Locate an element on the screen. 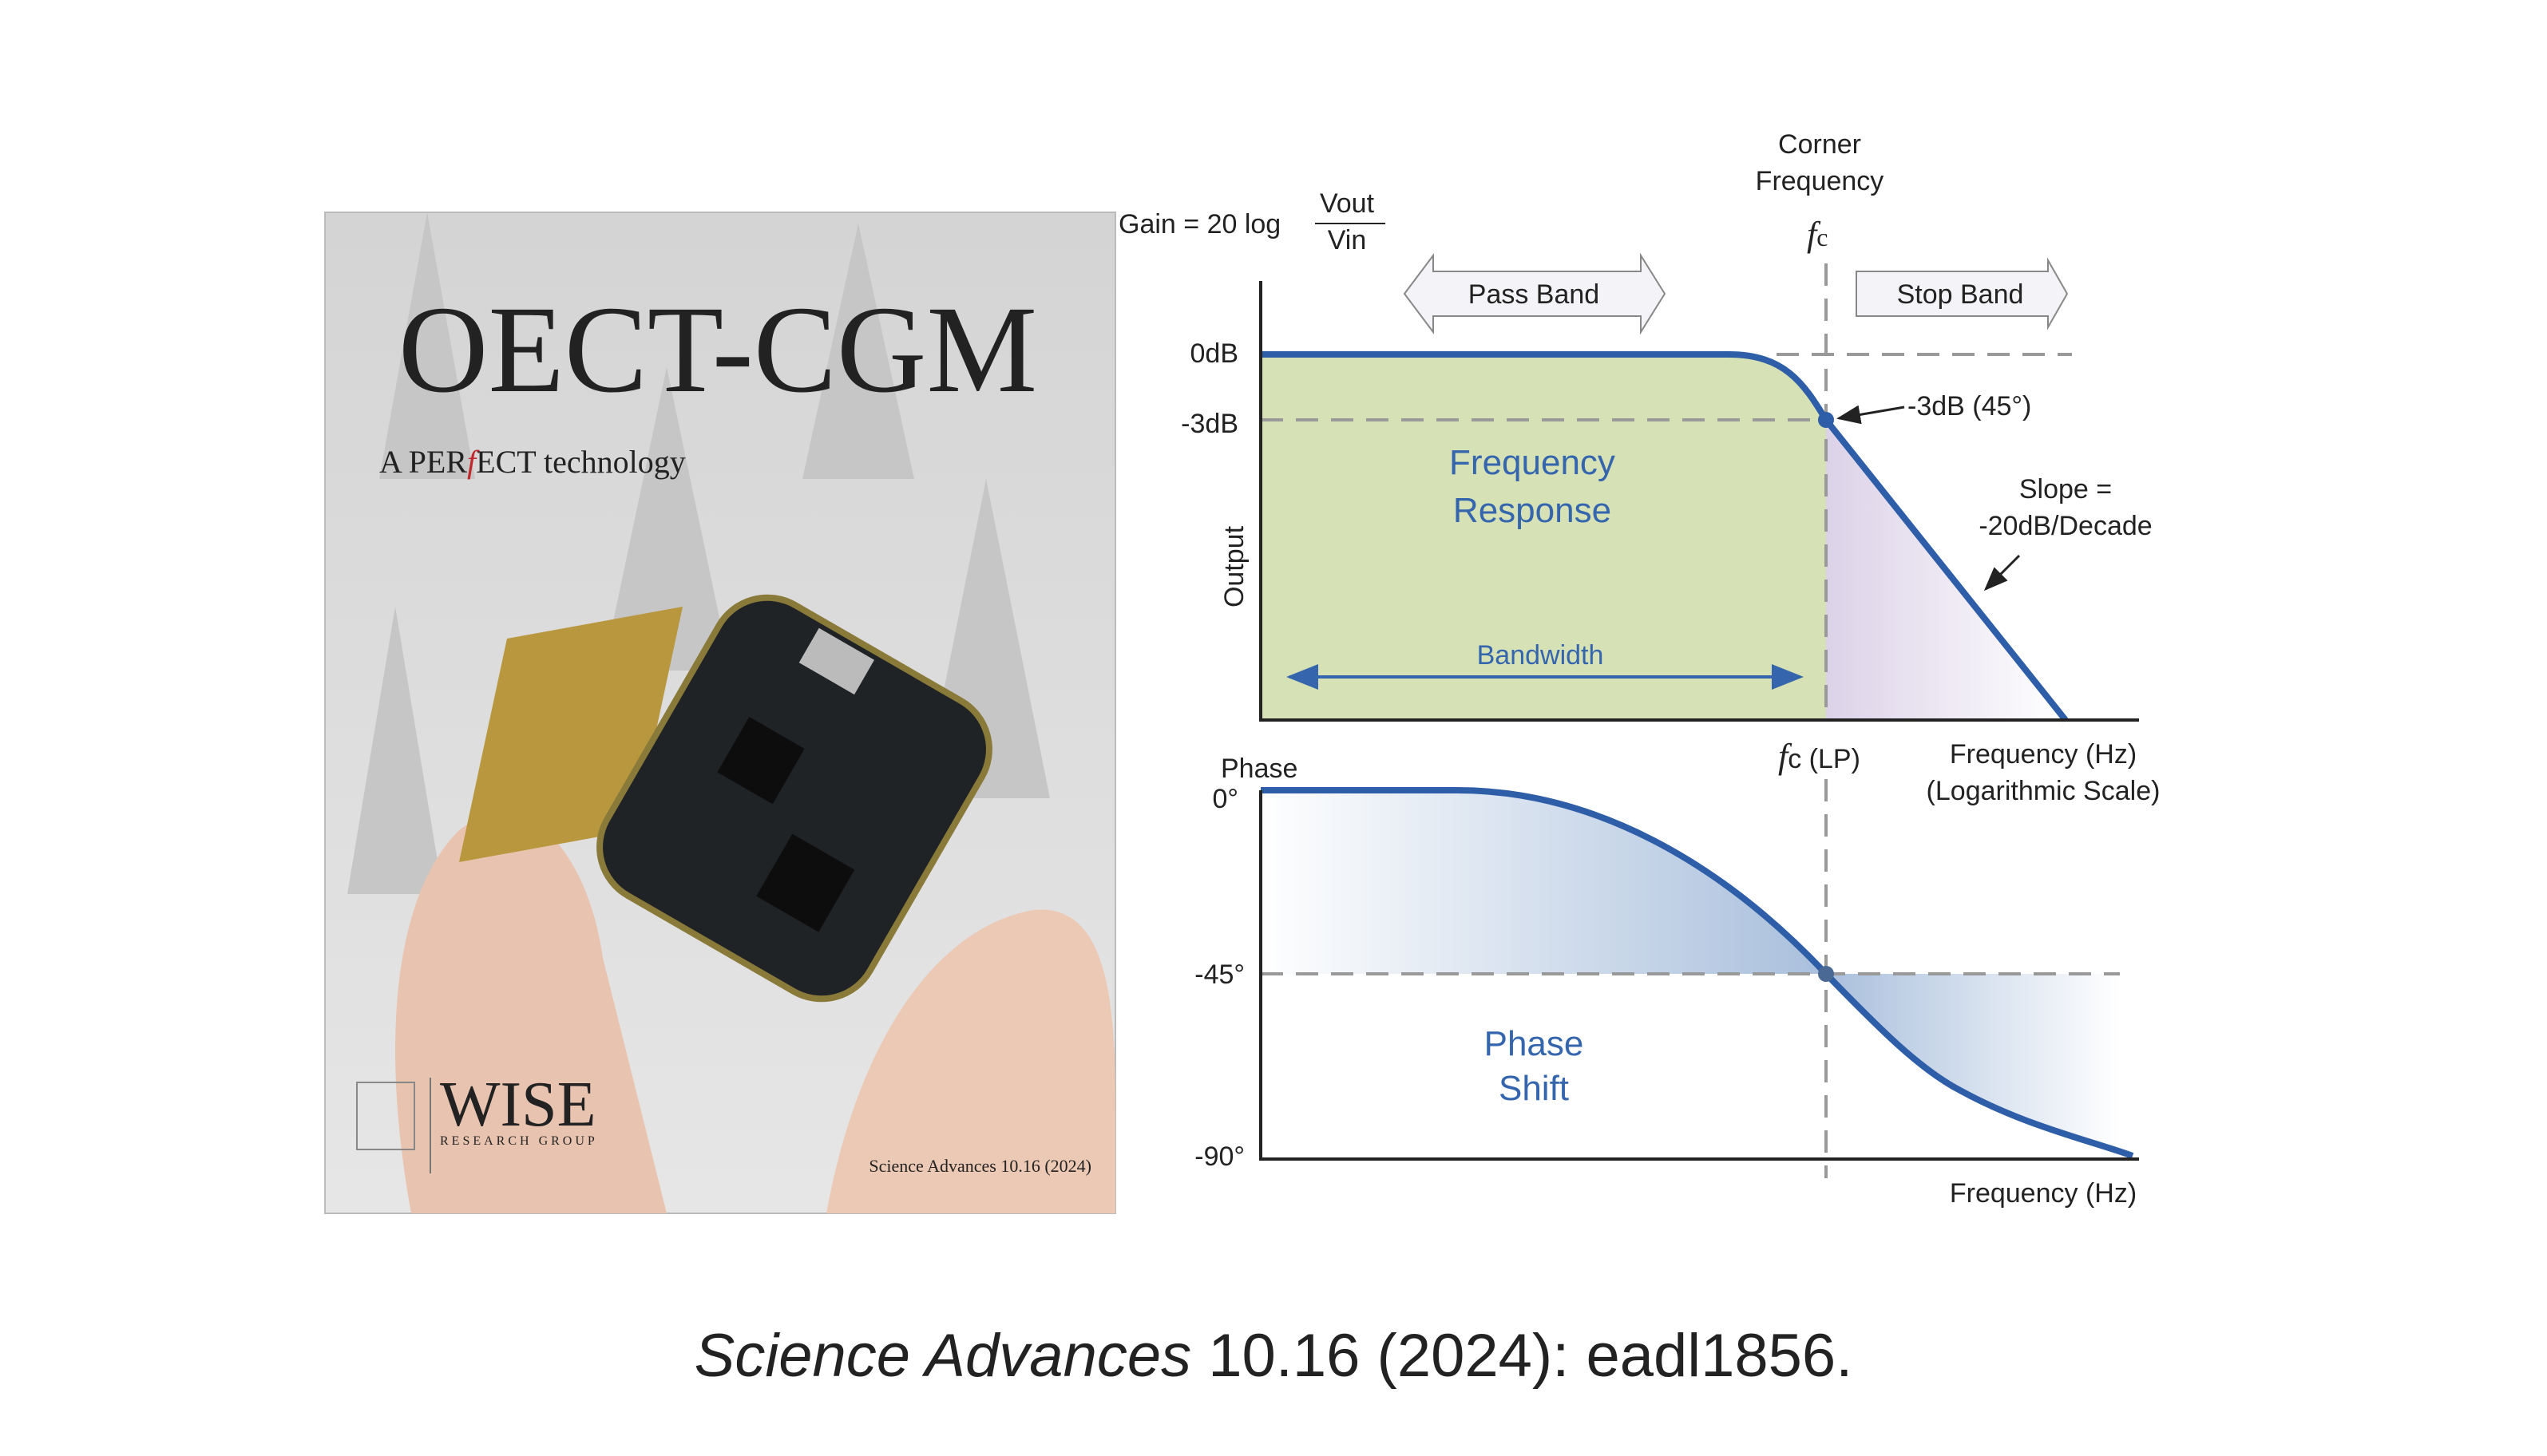  crest is located at coordinates (385, 1116).